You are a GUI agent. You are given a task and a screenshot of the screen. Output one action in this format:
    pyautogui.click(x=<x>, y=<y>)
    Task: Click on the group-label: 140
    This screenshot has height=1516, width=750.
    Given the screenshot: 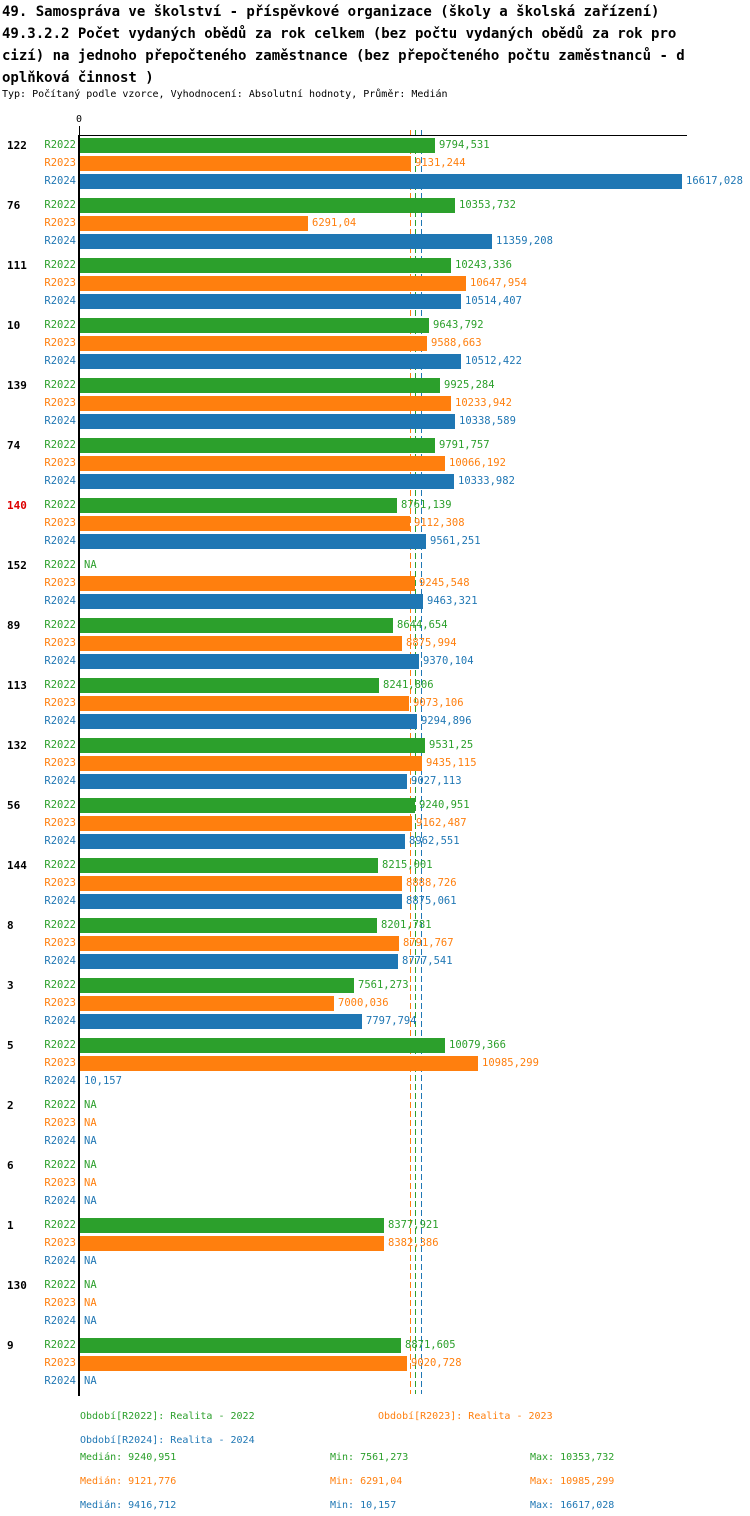 What is the action you would take?
    pyautogui.click(x=17, y=505)
    